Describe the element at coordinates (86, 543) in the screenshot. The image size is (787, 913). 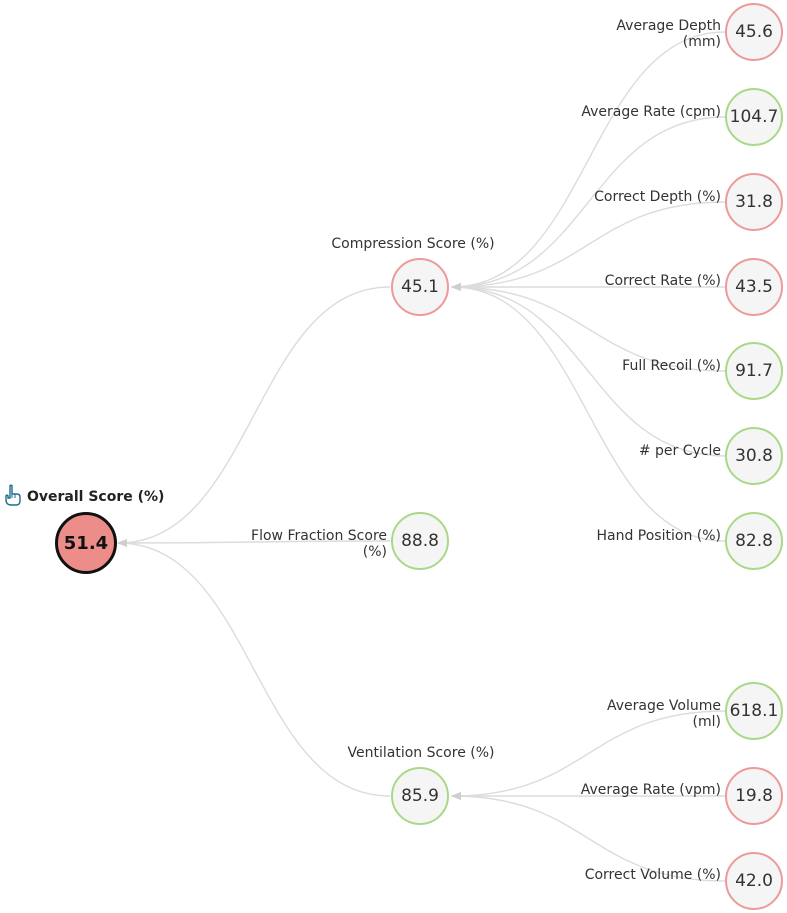
I see `overall-score-node: 51.4` at that location.